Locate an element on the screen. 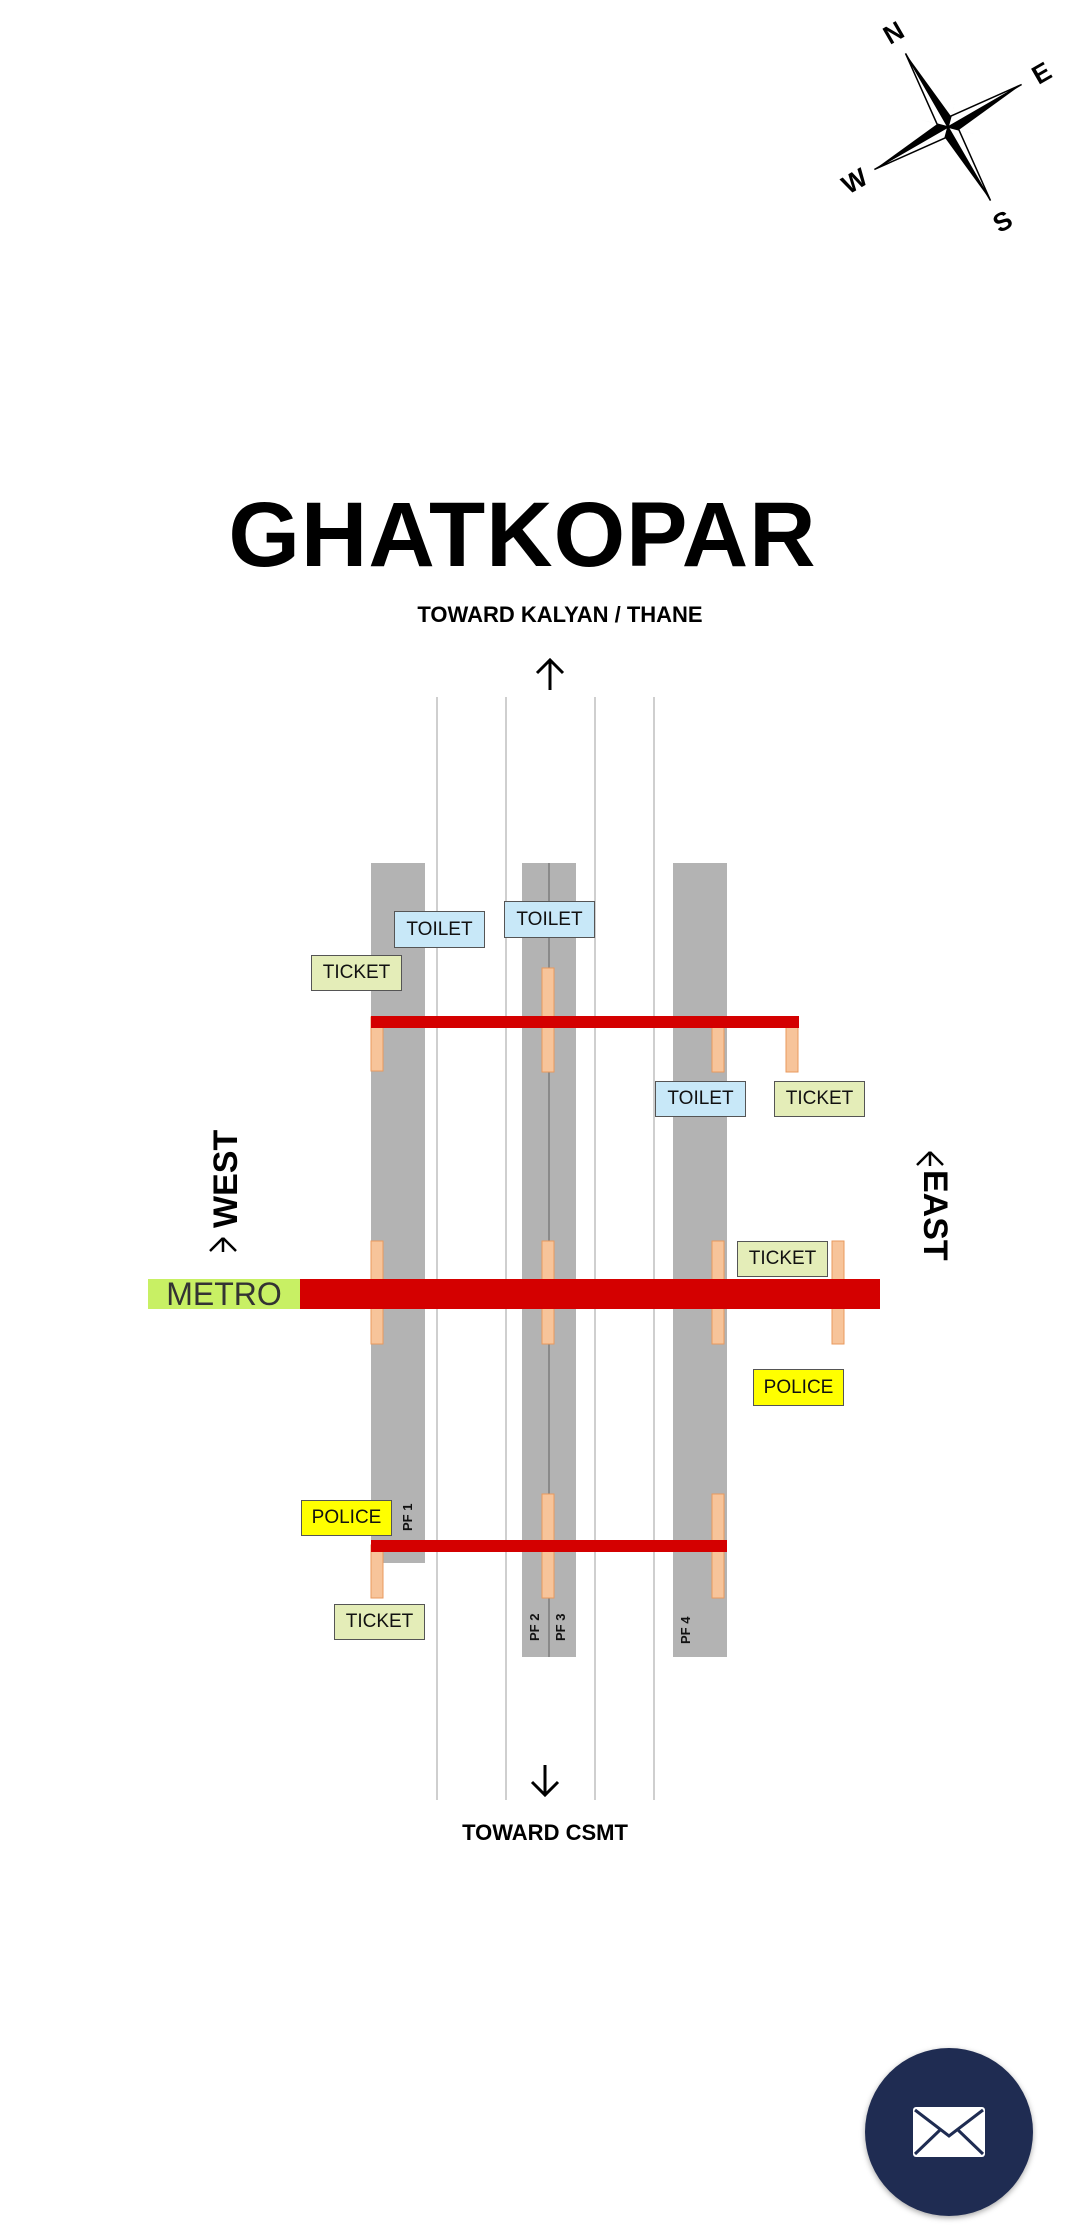 Image resolution: width=1080 pixels, height=2239 pixels. station-title: GHATKOPAR is located at coordinates (522, 535).